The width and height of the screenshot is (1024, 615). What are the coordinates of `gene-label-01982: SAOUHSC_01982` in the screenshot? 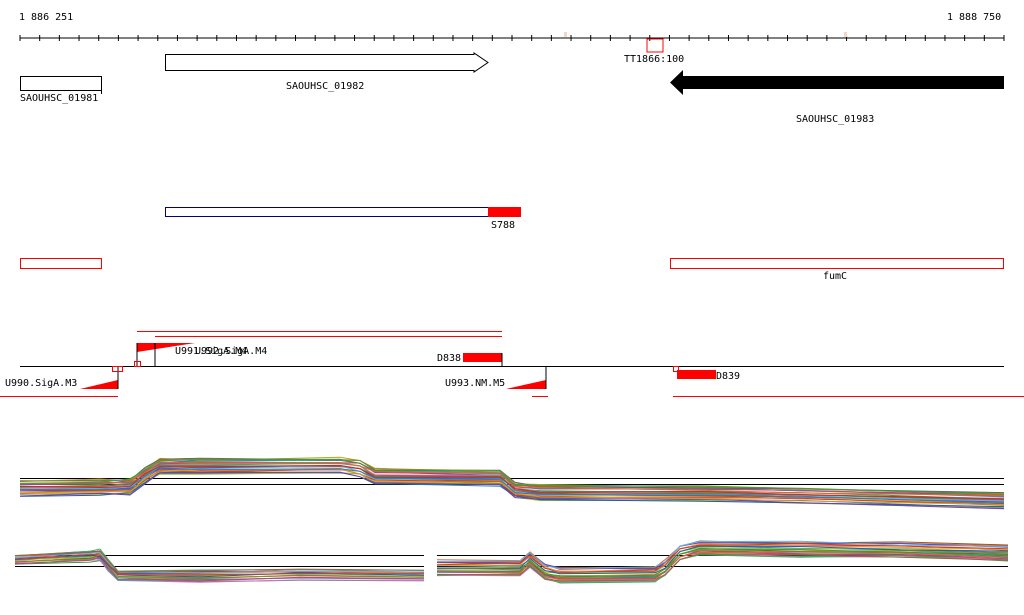 It's located at (325, 86).